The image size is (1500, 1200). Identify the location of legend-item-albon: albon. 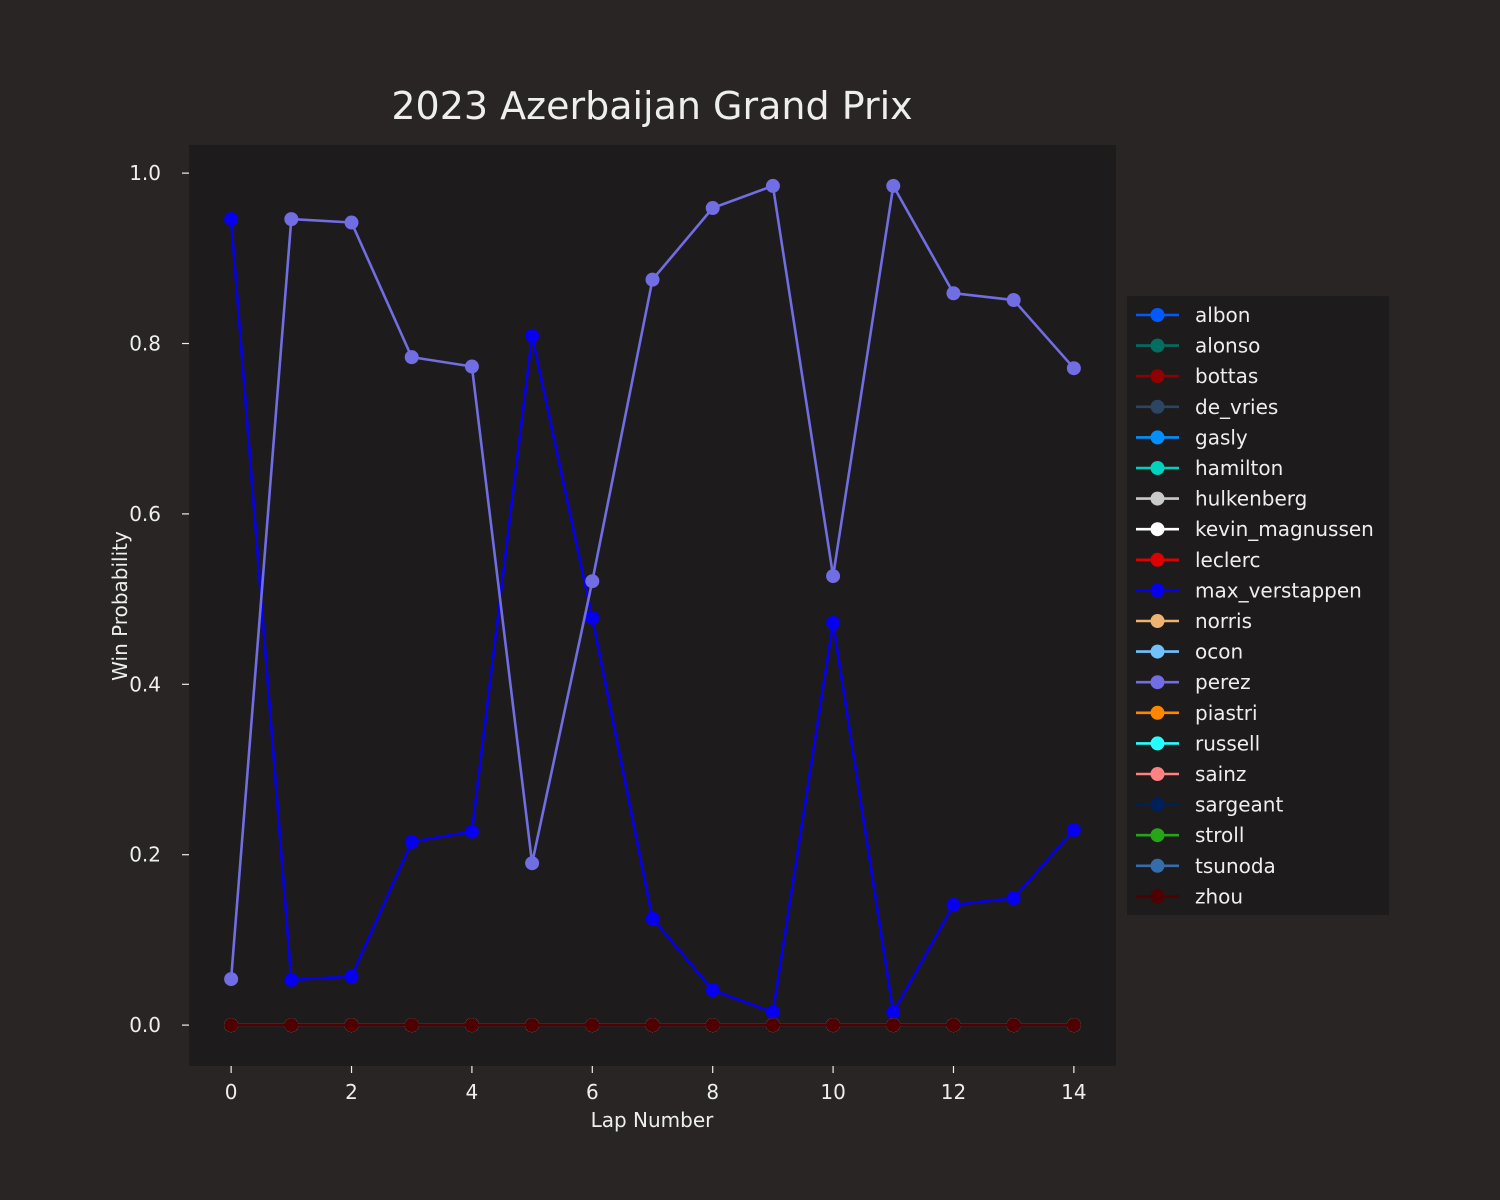
(1193, 315).